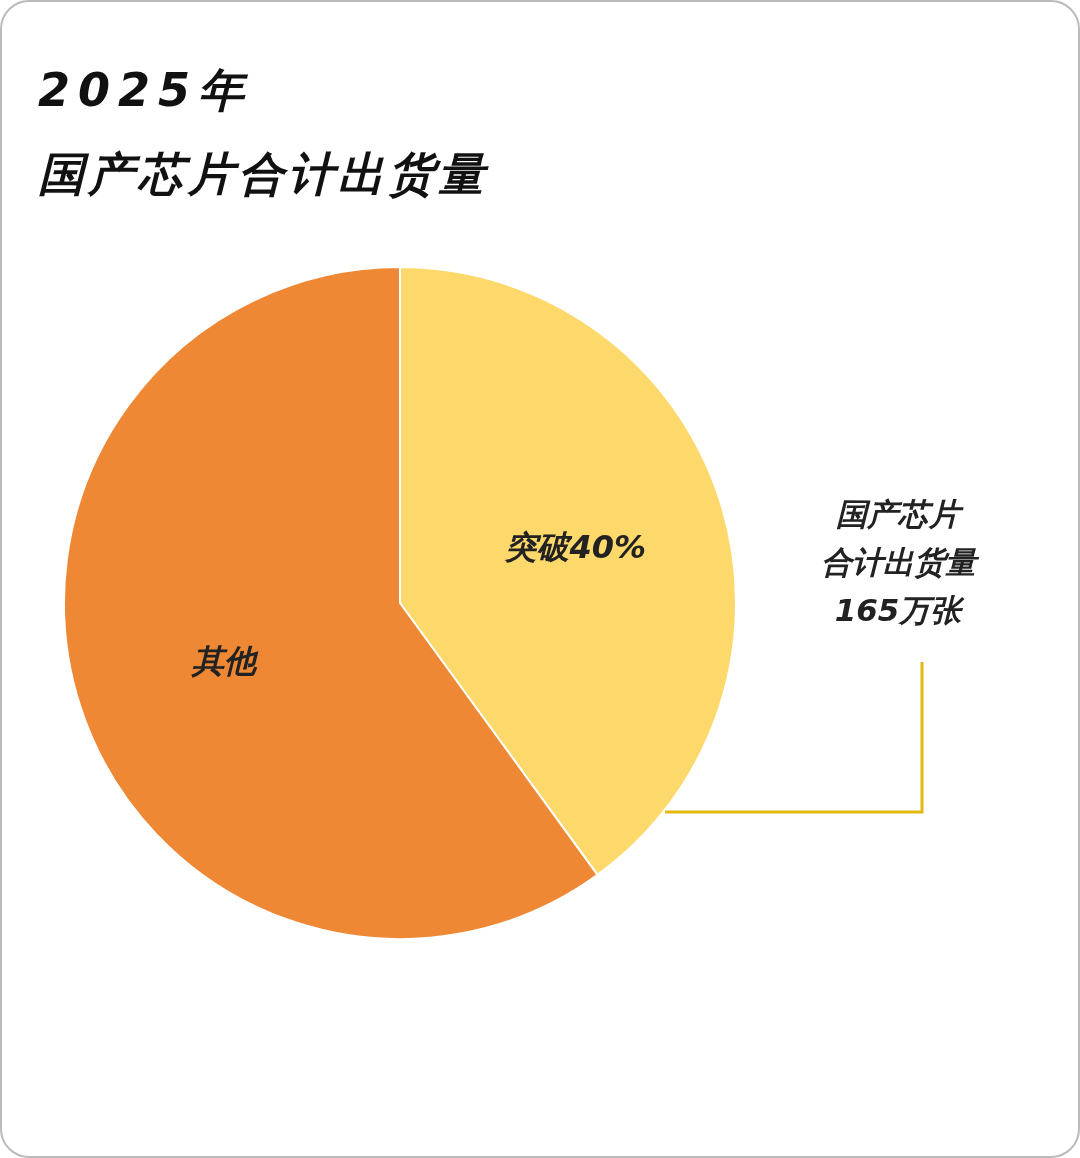  What do you see at coordinates (575, 546) in the screenshot?
I see `data-label: 突破40%` at bounding box center [575, 546].